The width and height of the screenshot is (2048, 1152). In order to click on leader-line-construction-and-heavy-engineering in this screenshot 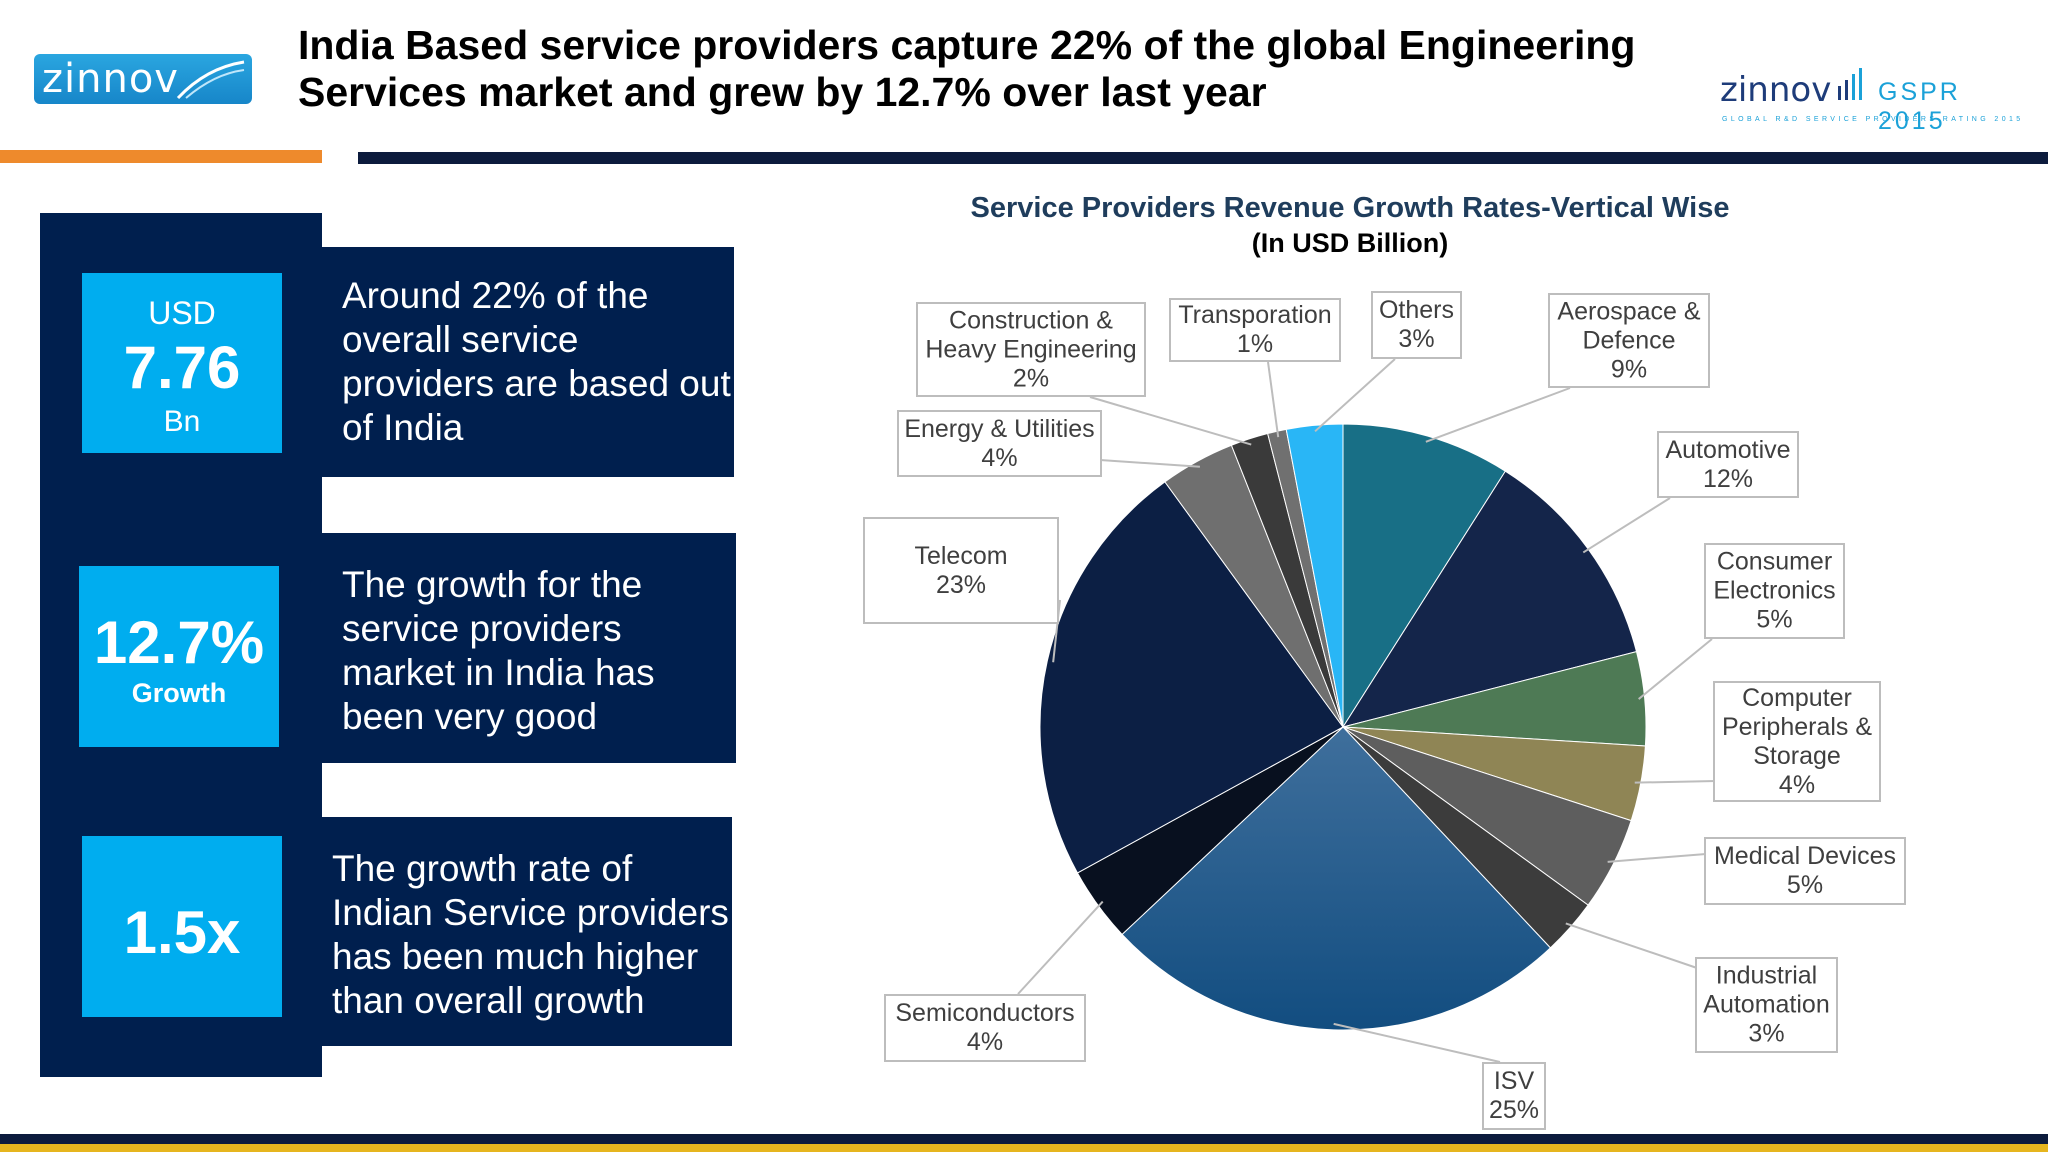, I will do `click(1170, 421)`.